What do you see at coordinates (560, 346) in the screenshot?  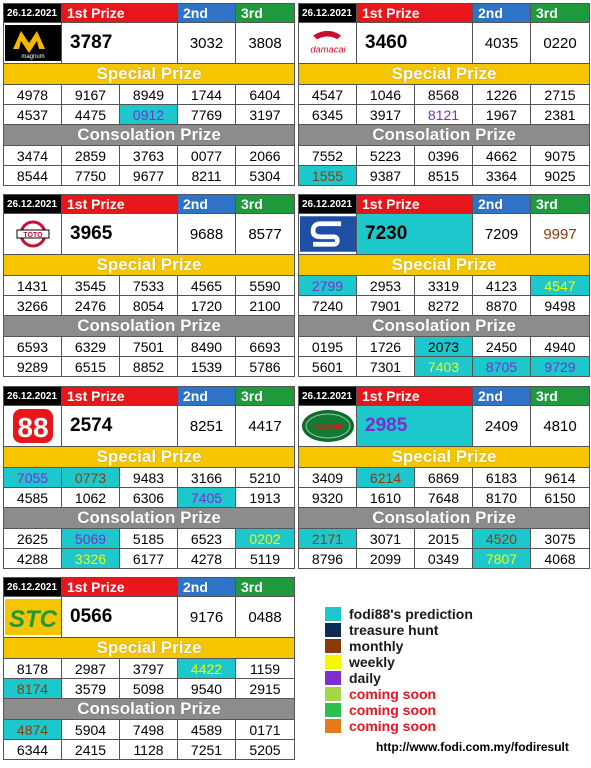 I see `consolation-prize-number: 4940` at bounding box center [560, 346].